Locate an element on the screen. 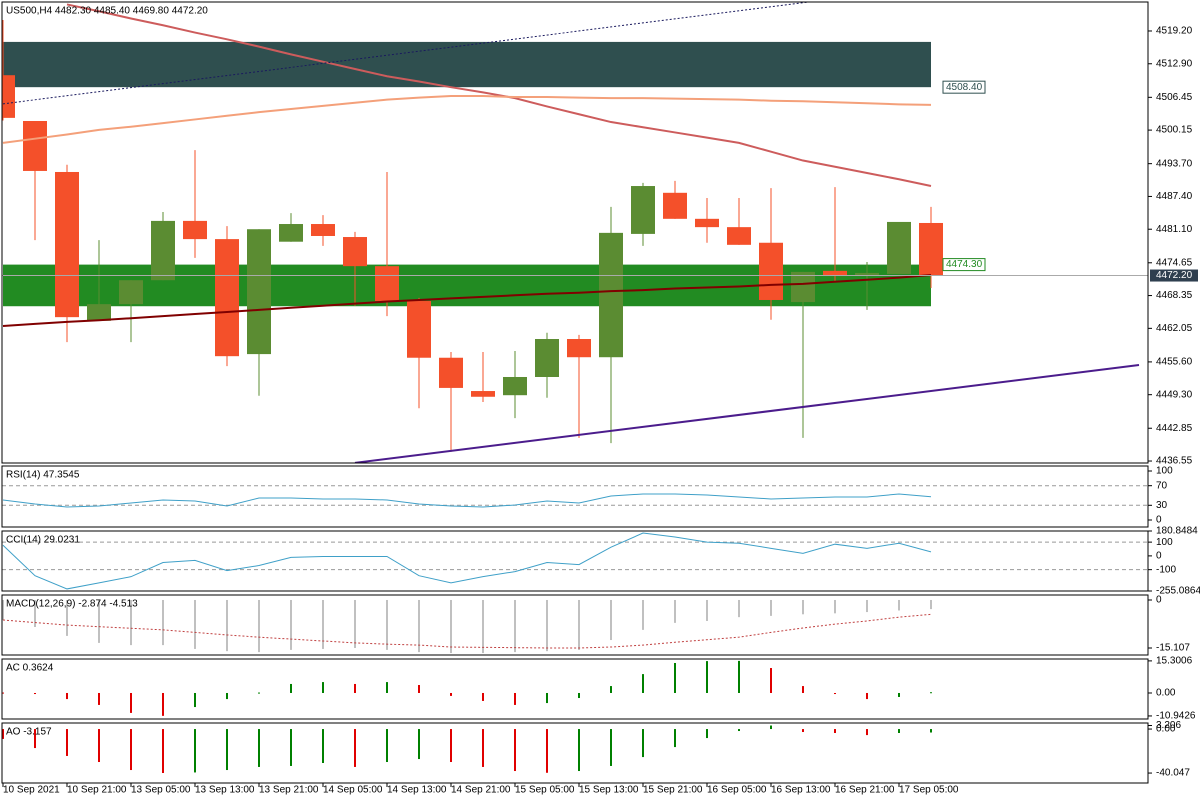  y-tick-label: 4455.60 is located at coordinates (1174, 362).